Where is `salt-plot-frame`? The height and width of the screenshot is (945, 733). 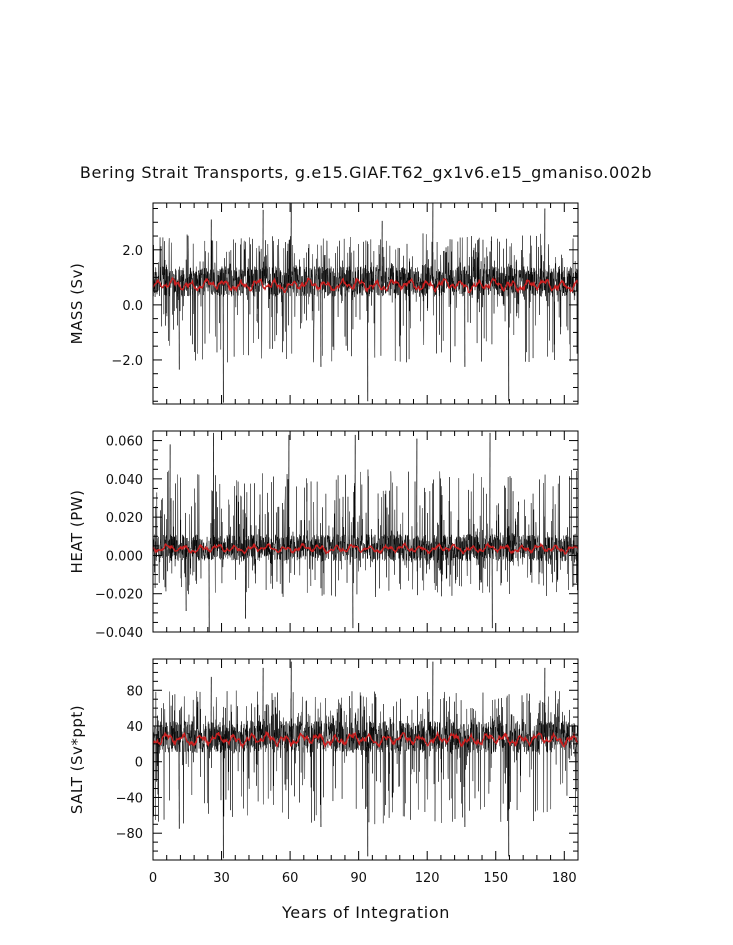 salt-plot-frame is located at coordinates (365, 759).